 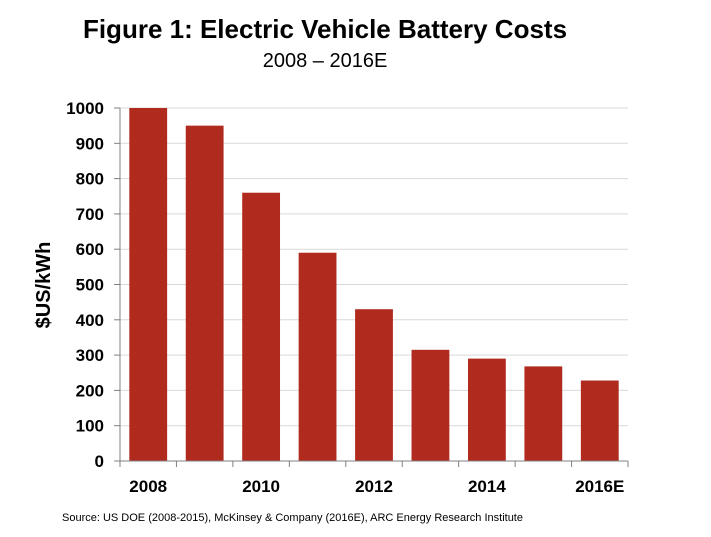 I want to click on bar-2011, so click(x=317, y=356).